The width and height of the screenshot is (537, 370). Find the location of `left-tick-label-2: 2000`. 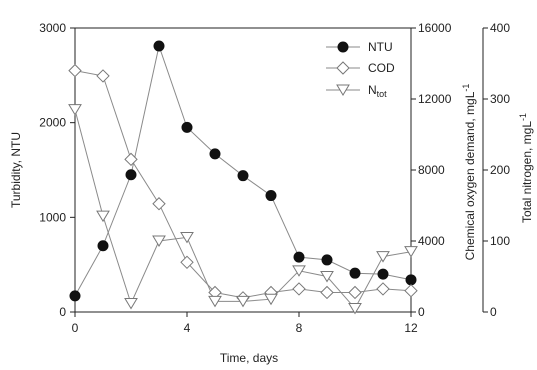

left-tick-label-2: 2000 is located at coordinates (52, 123).